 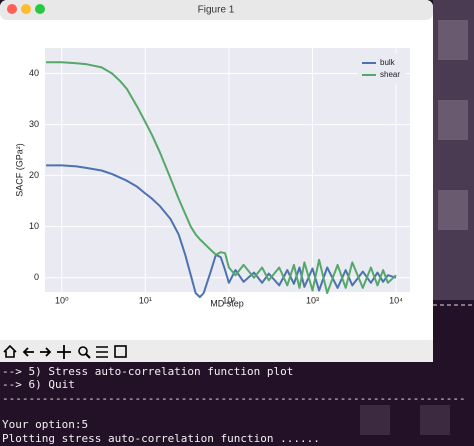 I want to click on terminal-line: Your option:5, so click(x=45, y=424).